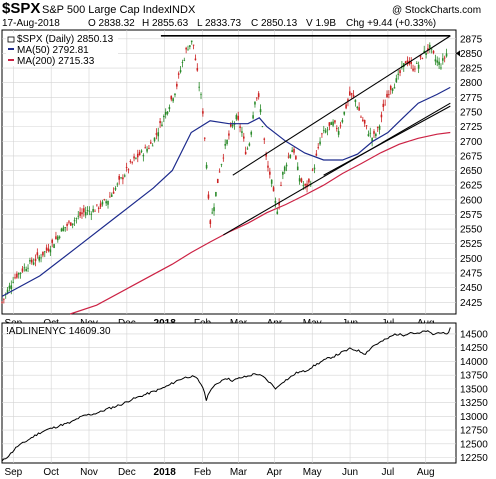 This screenshot has height=479, width=496. What do you see at coordinates (13, 472) in the screenshot?
I see `x-tick-label: Sep` at bounding box center [13, 472].